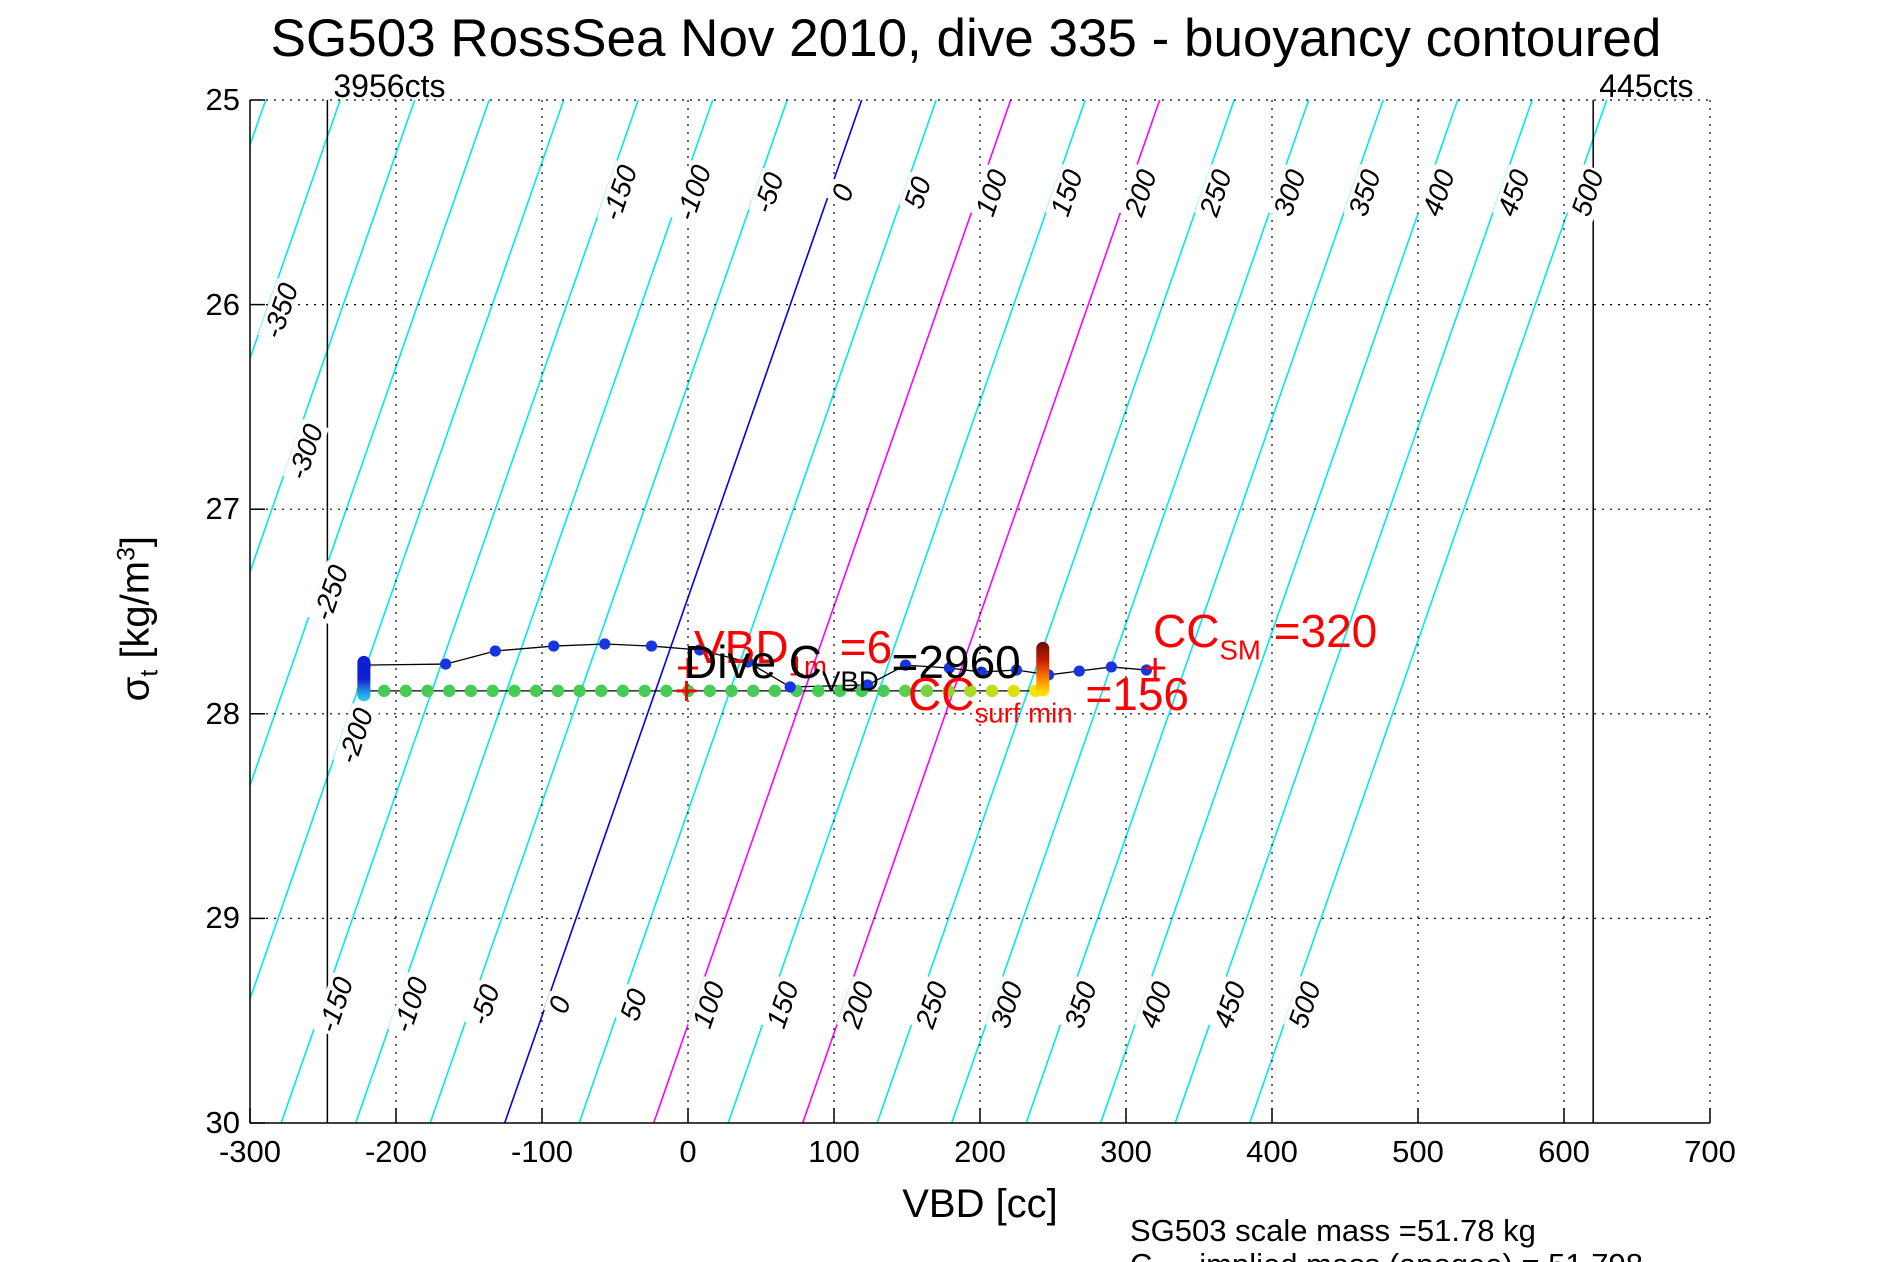 This screenshot has height=1262, width=1891. What do you see at coordinates (222, 1122) in the screenshot?
I see `y-tick-label: 30` at bounding box center [222, 1122].